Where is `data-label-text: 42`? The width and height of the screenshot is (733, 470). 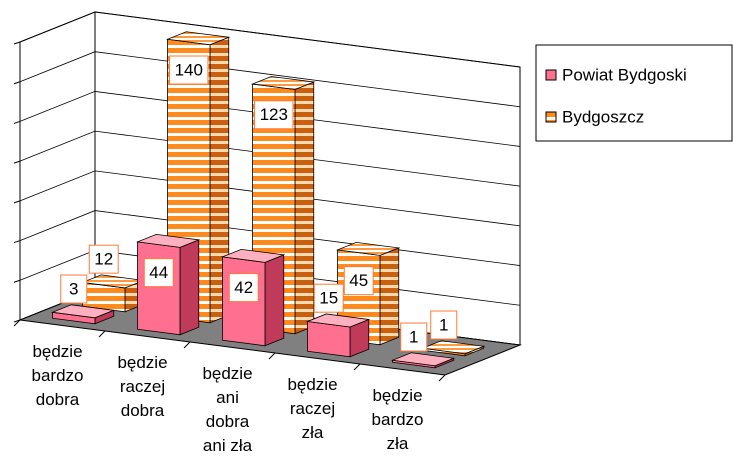
data-label-text: 42 is located at coordinates (243, 287).